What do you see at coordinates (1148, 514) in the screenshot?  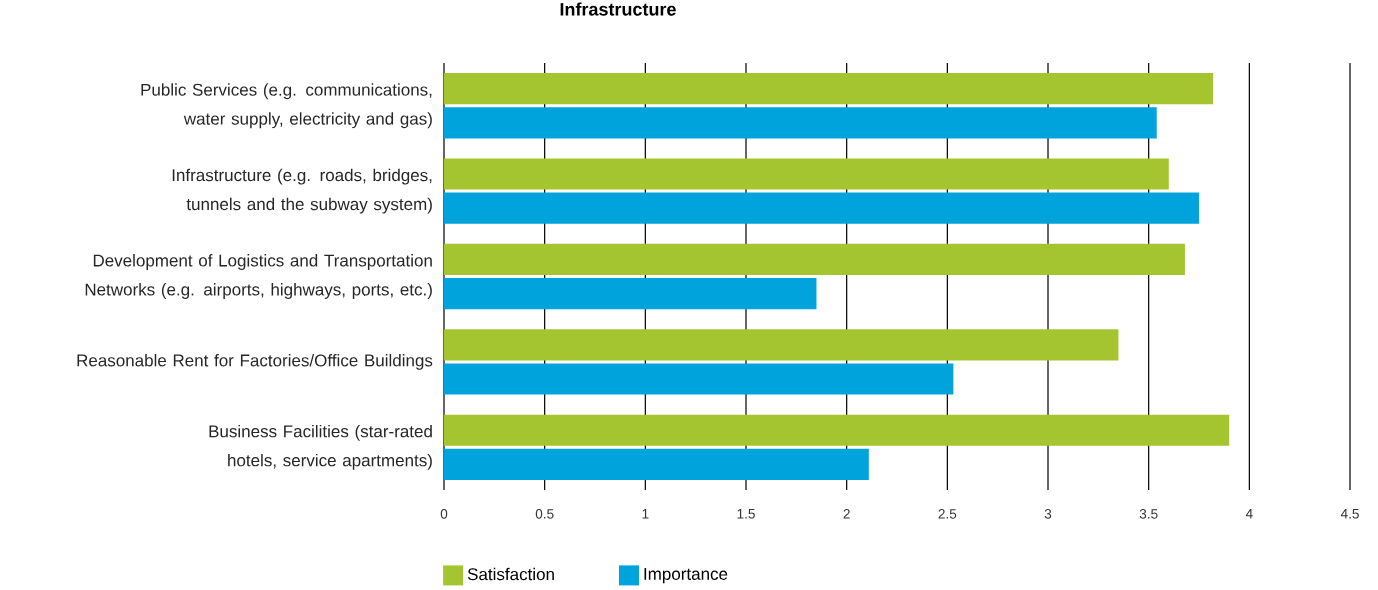 I see `x-tick-label: 3.5` at bounding box center [1148, 514].